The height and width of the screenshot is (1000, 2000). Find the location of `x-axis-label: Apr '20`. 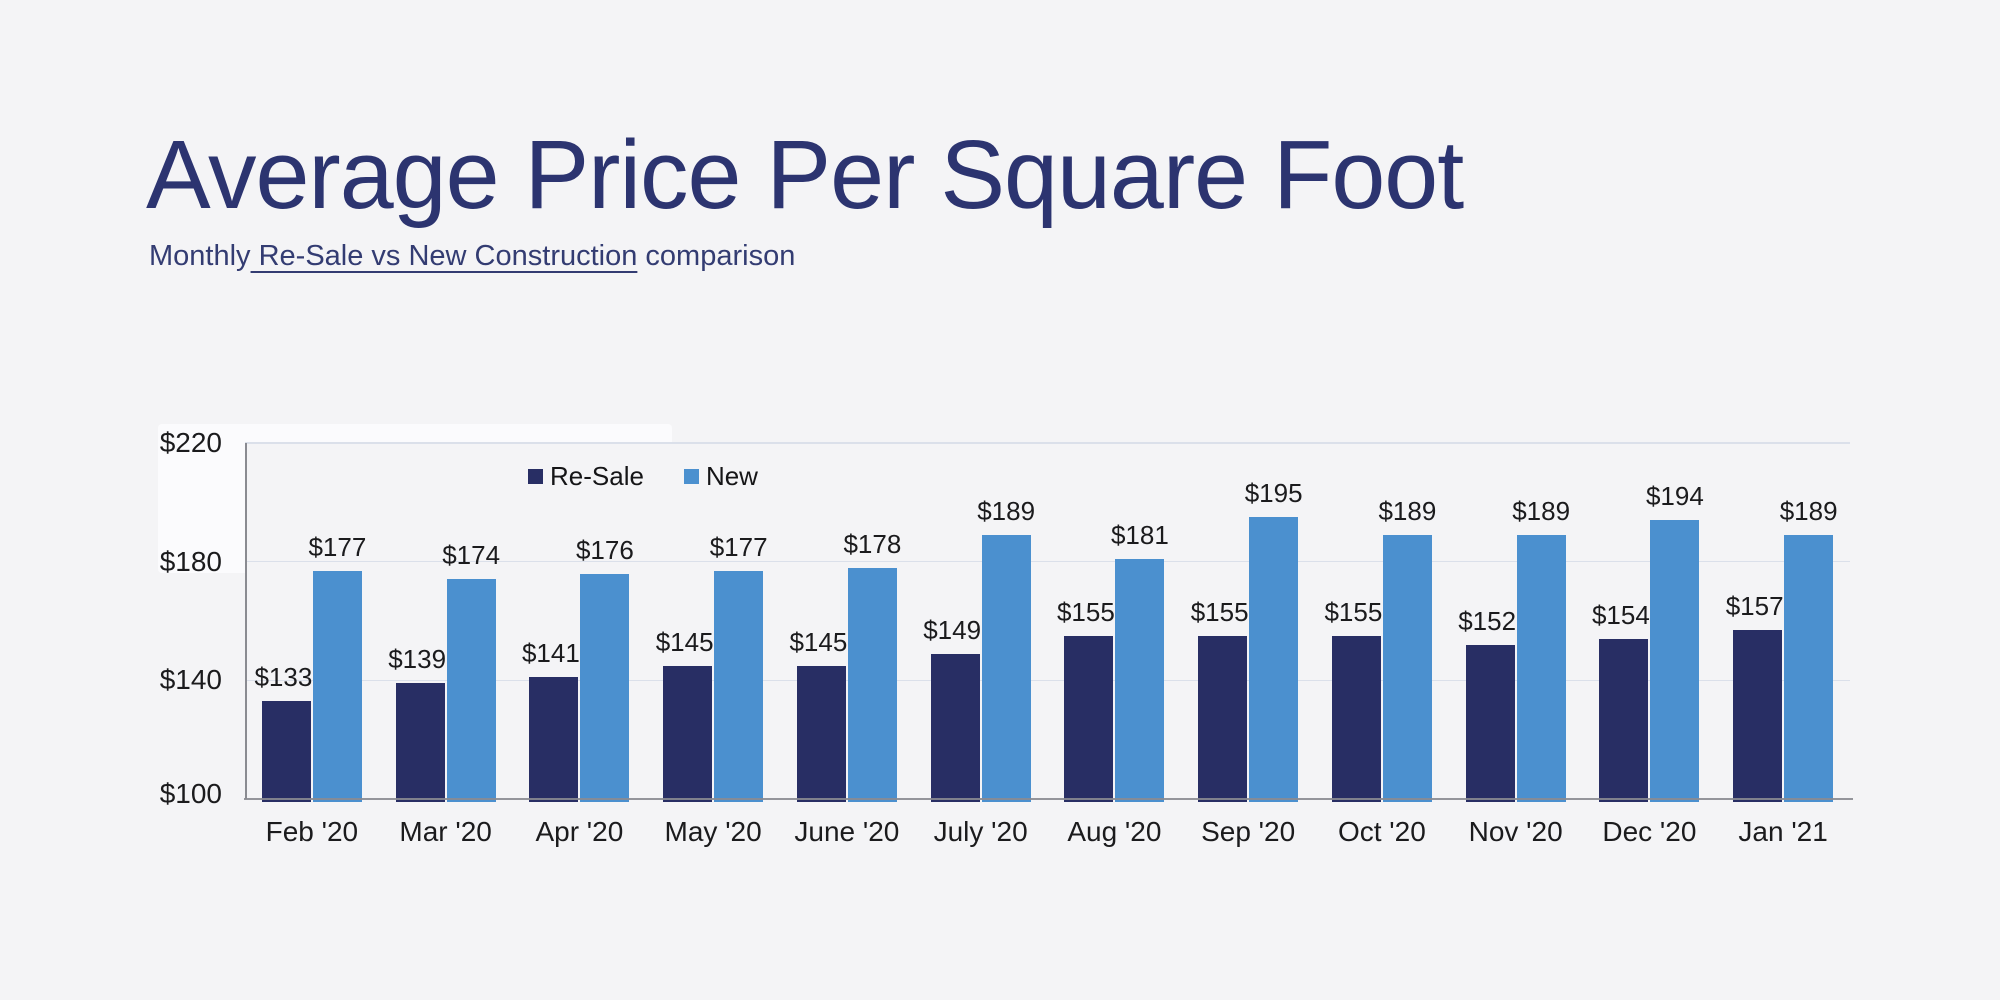

x-axis-label: Apr '20 is located at coordinates (579, 831).